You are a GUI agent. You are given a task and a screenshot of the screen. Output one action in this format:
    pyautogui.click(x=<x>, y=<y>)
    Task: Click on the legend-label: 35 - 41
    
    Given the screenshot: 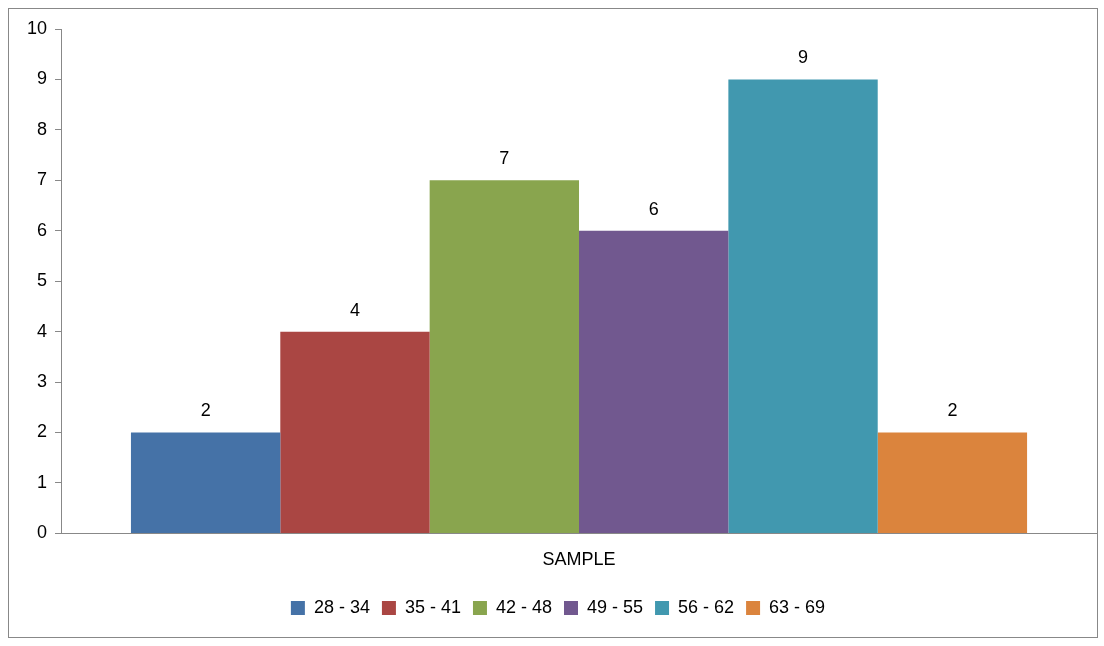 What is the action you would take?
    pyautogui.click(x=432, y=606)
    